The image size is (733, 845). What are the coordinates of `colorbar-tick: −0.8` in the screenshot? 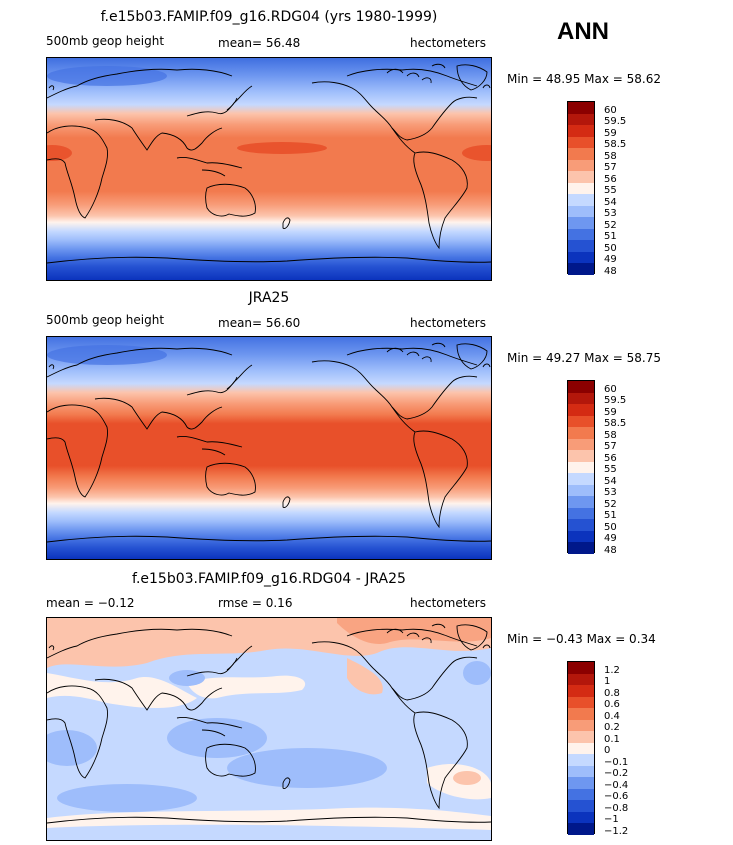 It's located at (616, 808).